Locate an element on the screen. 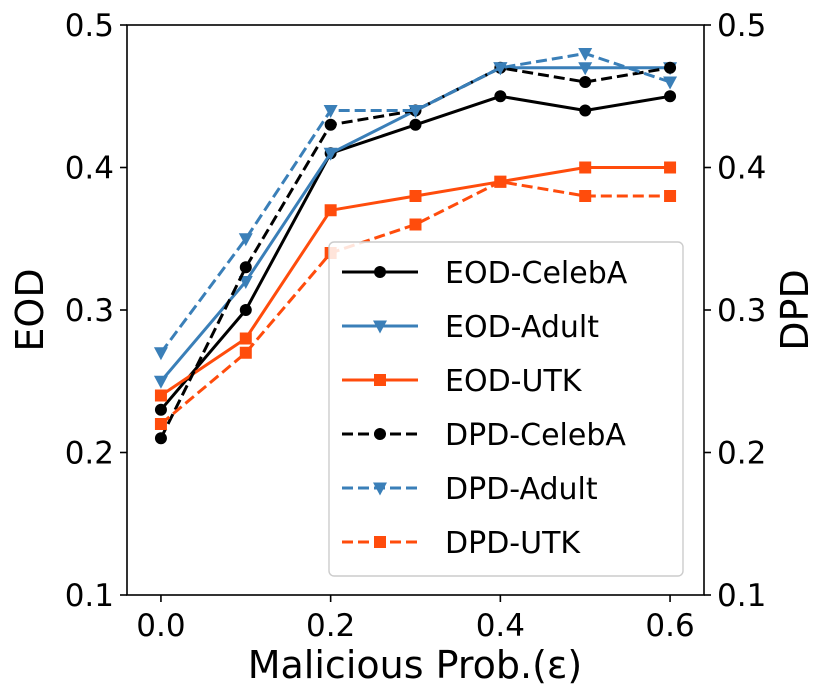  legend-label: EOD-CelebA is located at coordinates (536, 273).